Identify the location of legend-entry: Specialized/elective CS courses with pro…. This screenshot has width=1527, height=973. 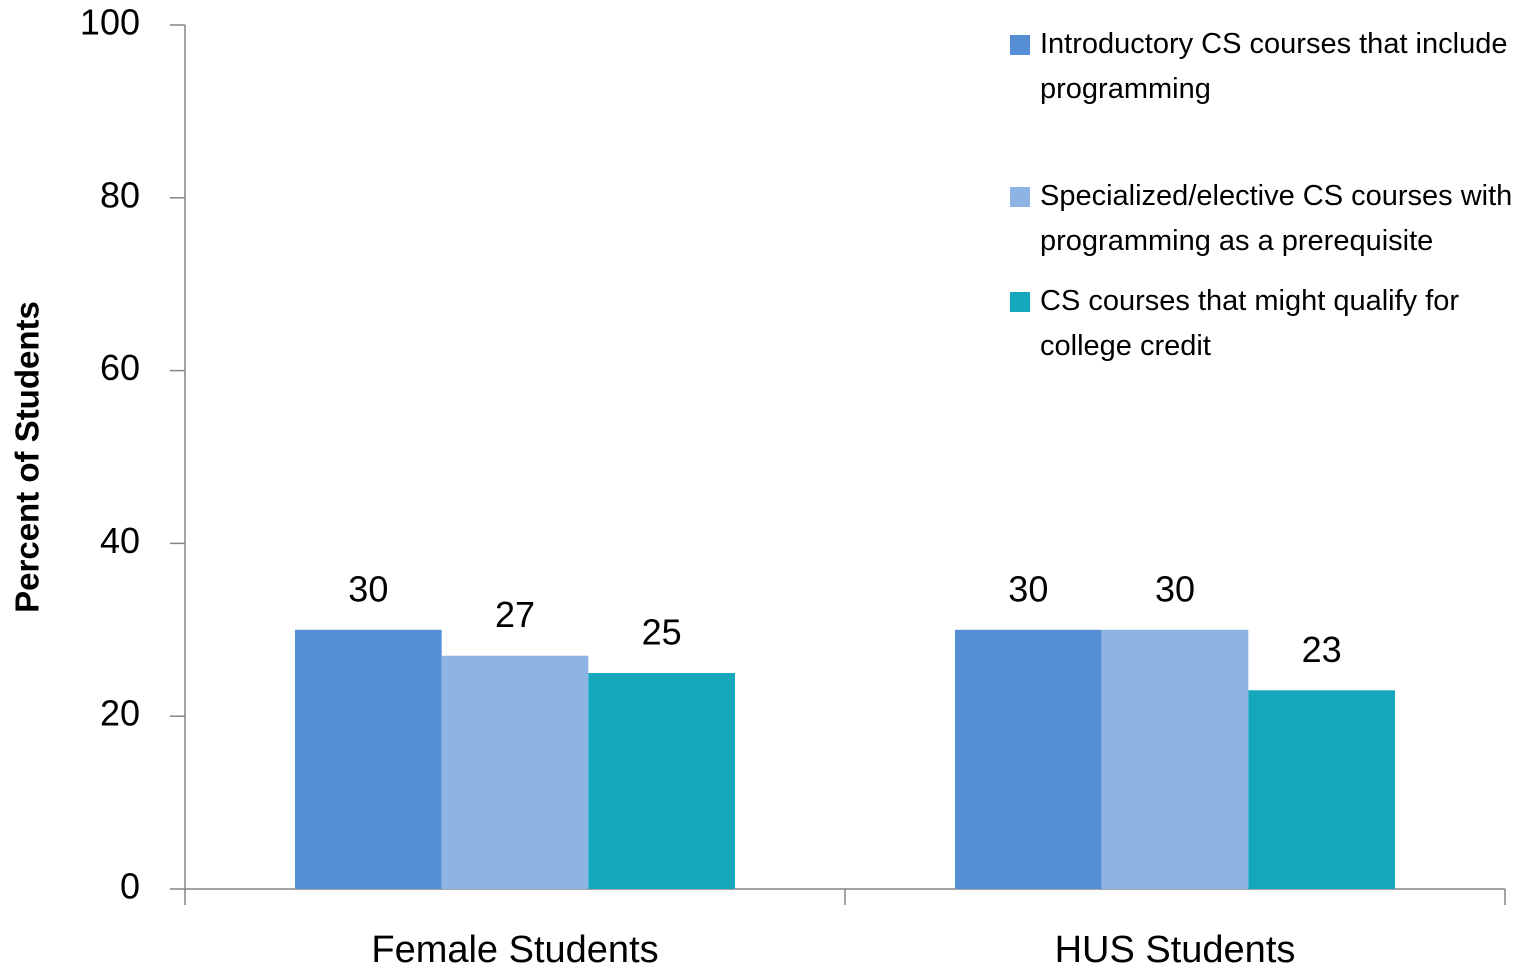
(1265, 219).